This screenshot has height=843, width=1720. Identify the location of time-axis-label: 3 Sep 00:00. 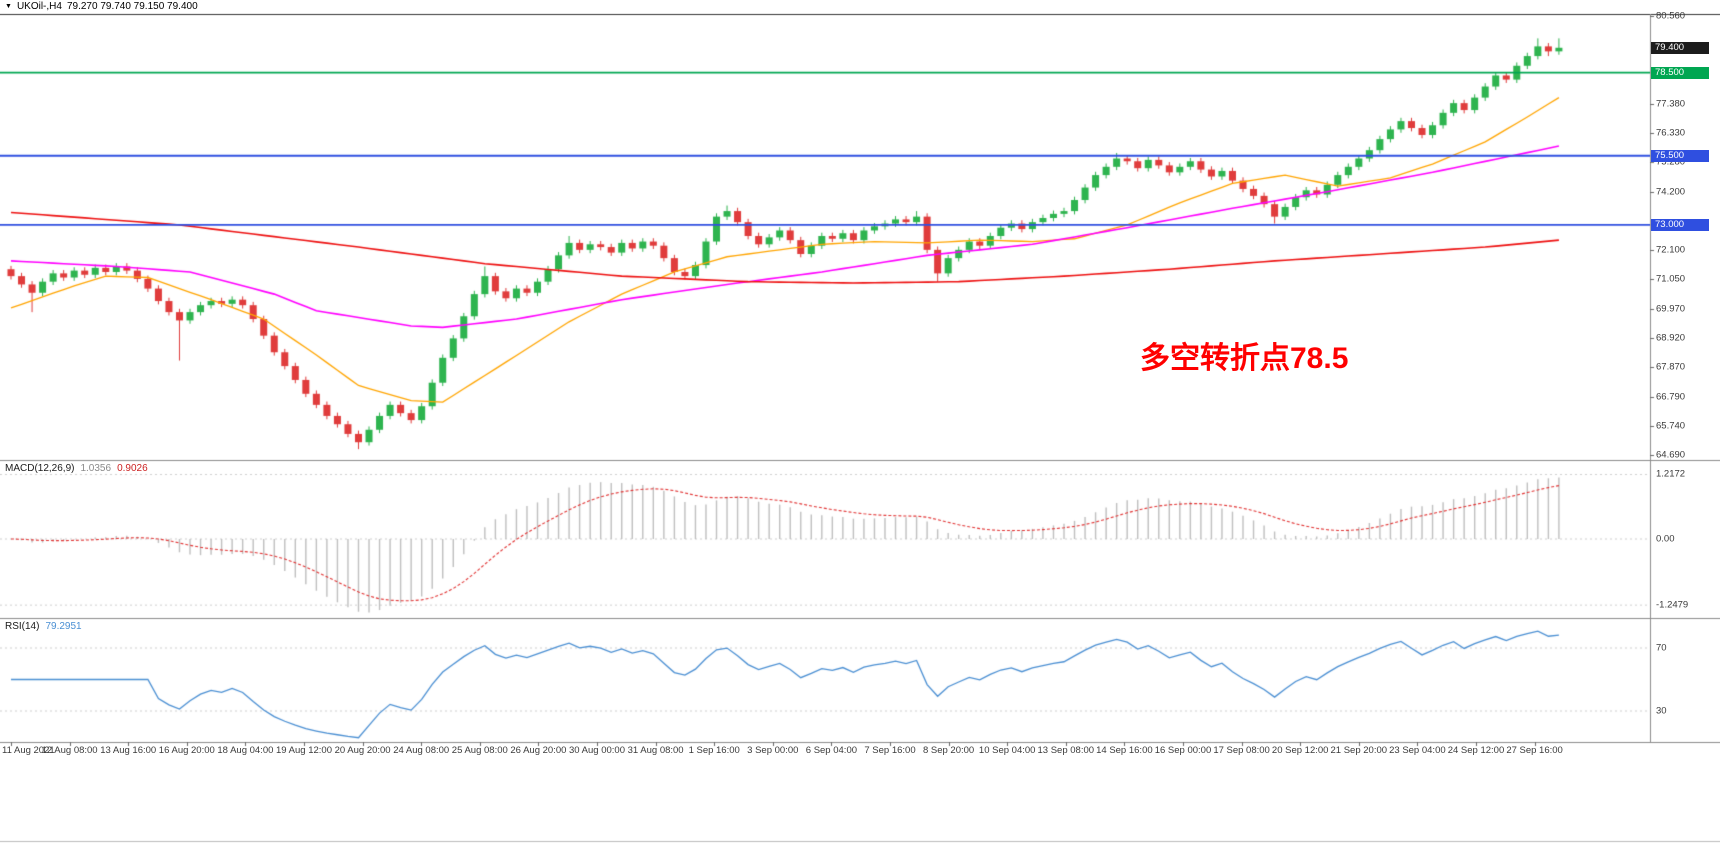
(773, 750).